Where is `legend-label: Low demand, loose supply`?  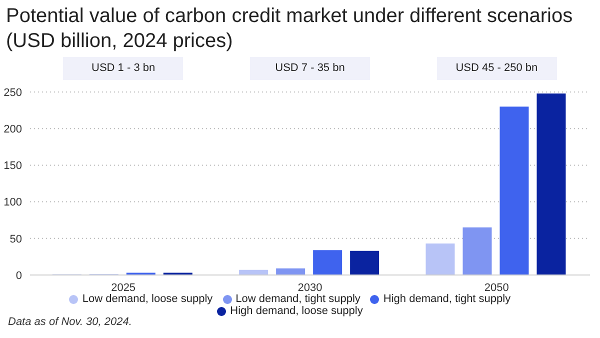 legend-label: Low demand, loose supply is located at coordinates (147, 299).